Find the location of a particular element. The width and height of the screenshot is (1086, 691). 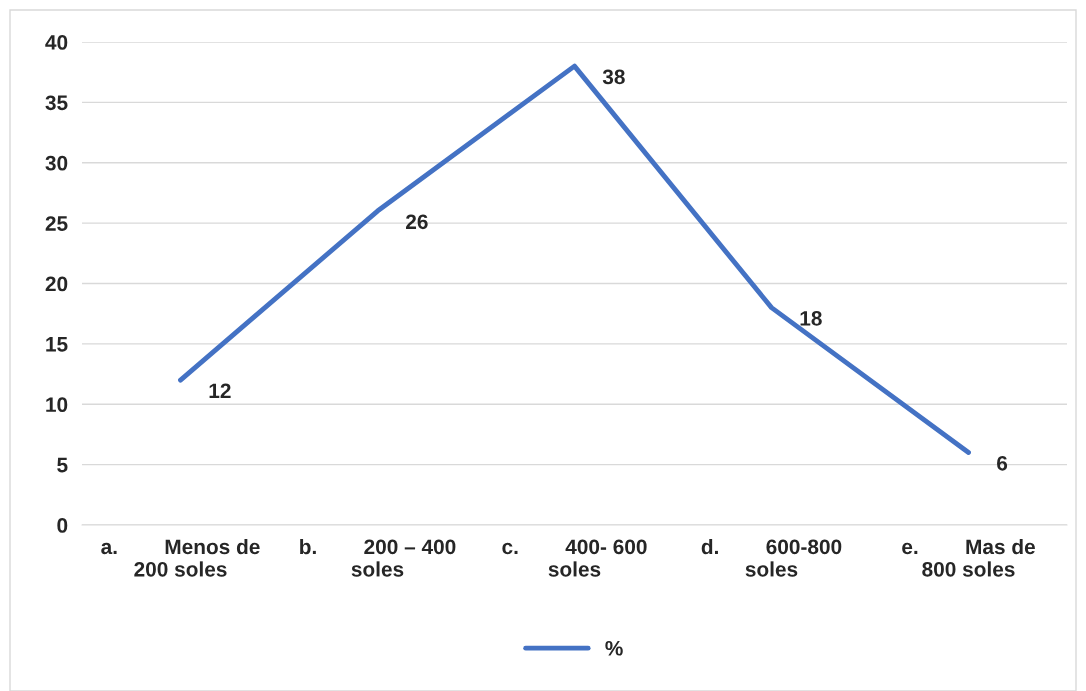

data-label: 12 is located at coordinates (220, 390).